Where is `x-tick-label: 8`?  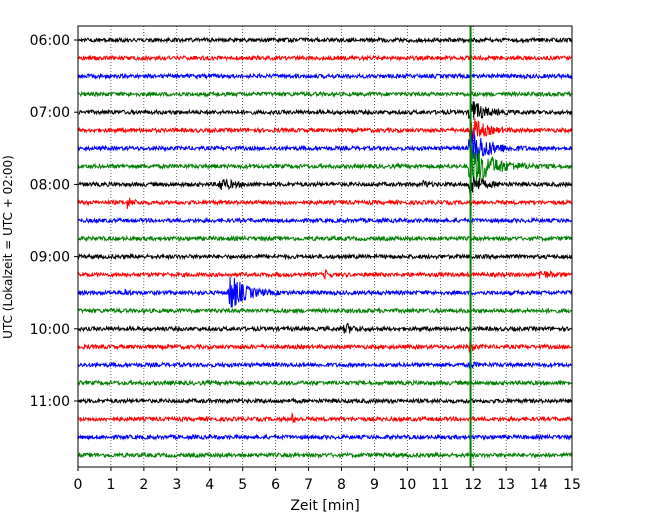 x-tick-label: 8 is located at coordinates (341, 485).